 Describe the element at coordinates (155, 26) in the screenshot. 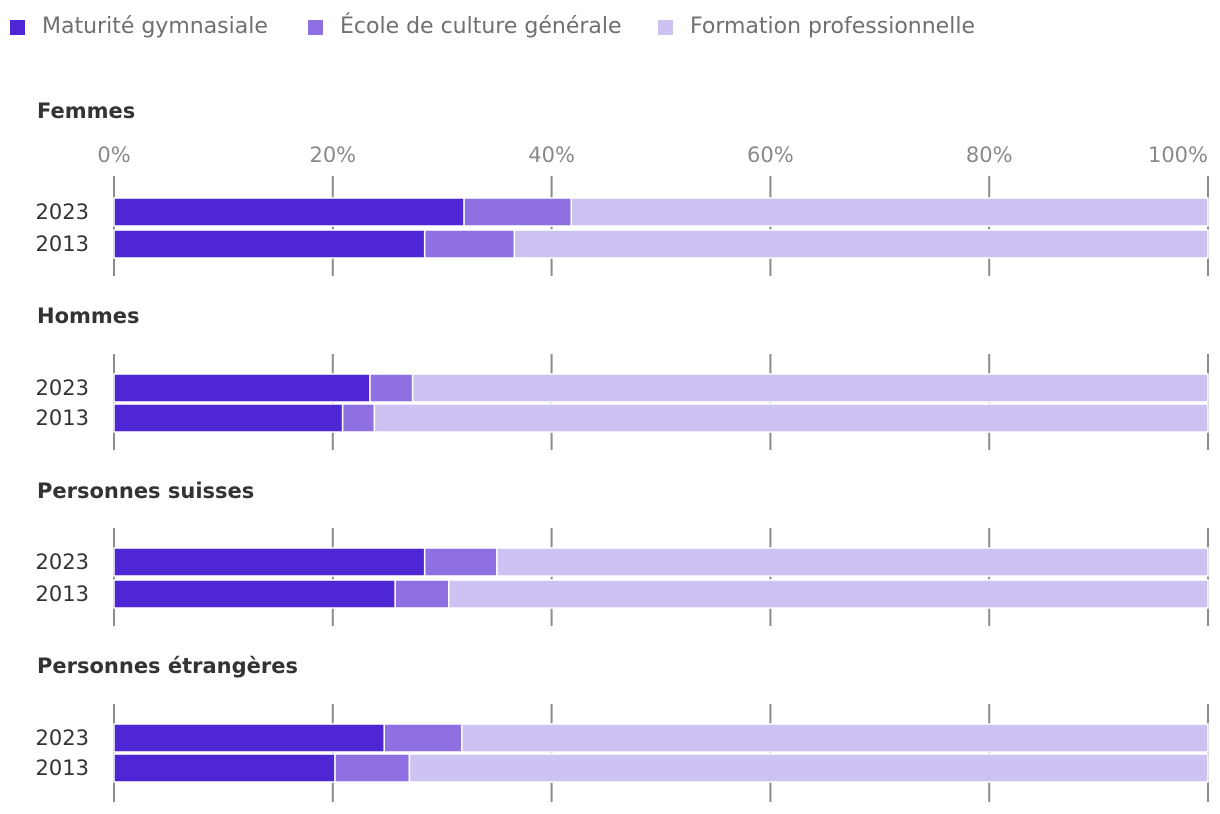

I see `legend-label: Maturité gymnasiale` at that location.